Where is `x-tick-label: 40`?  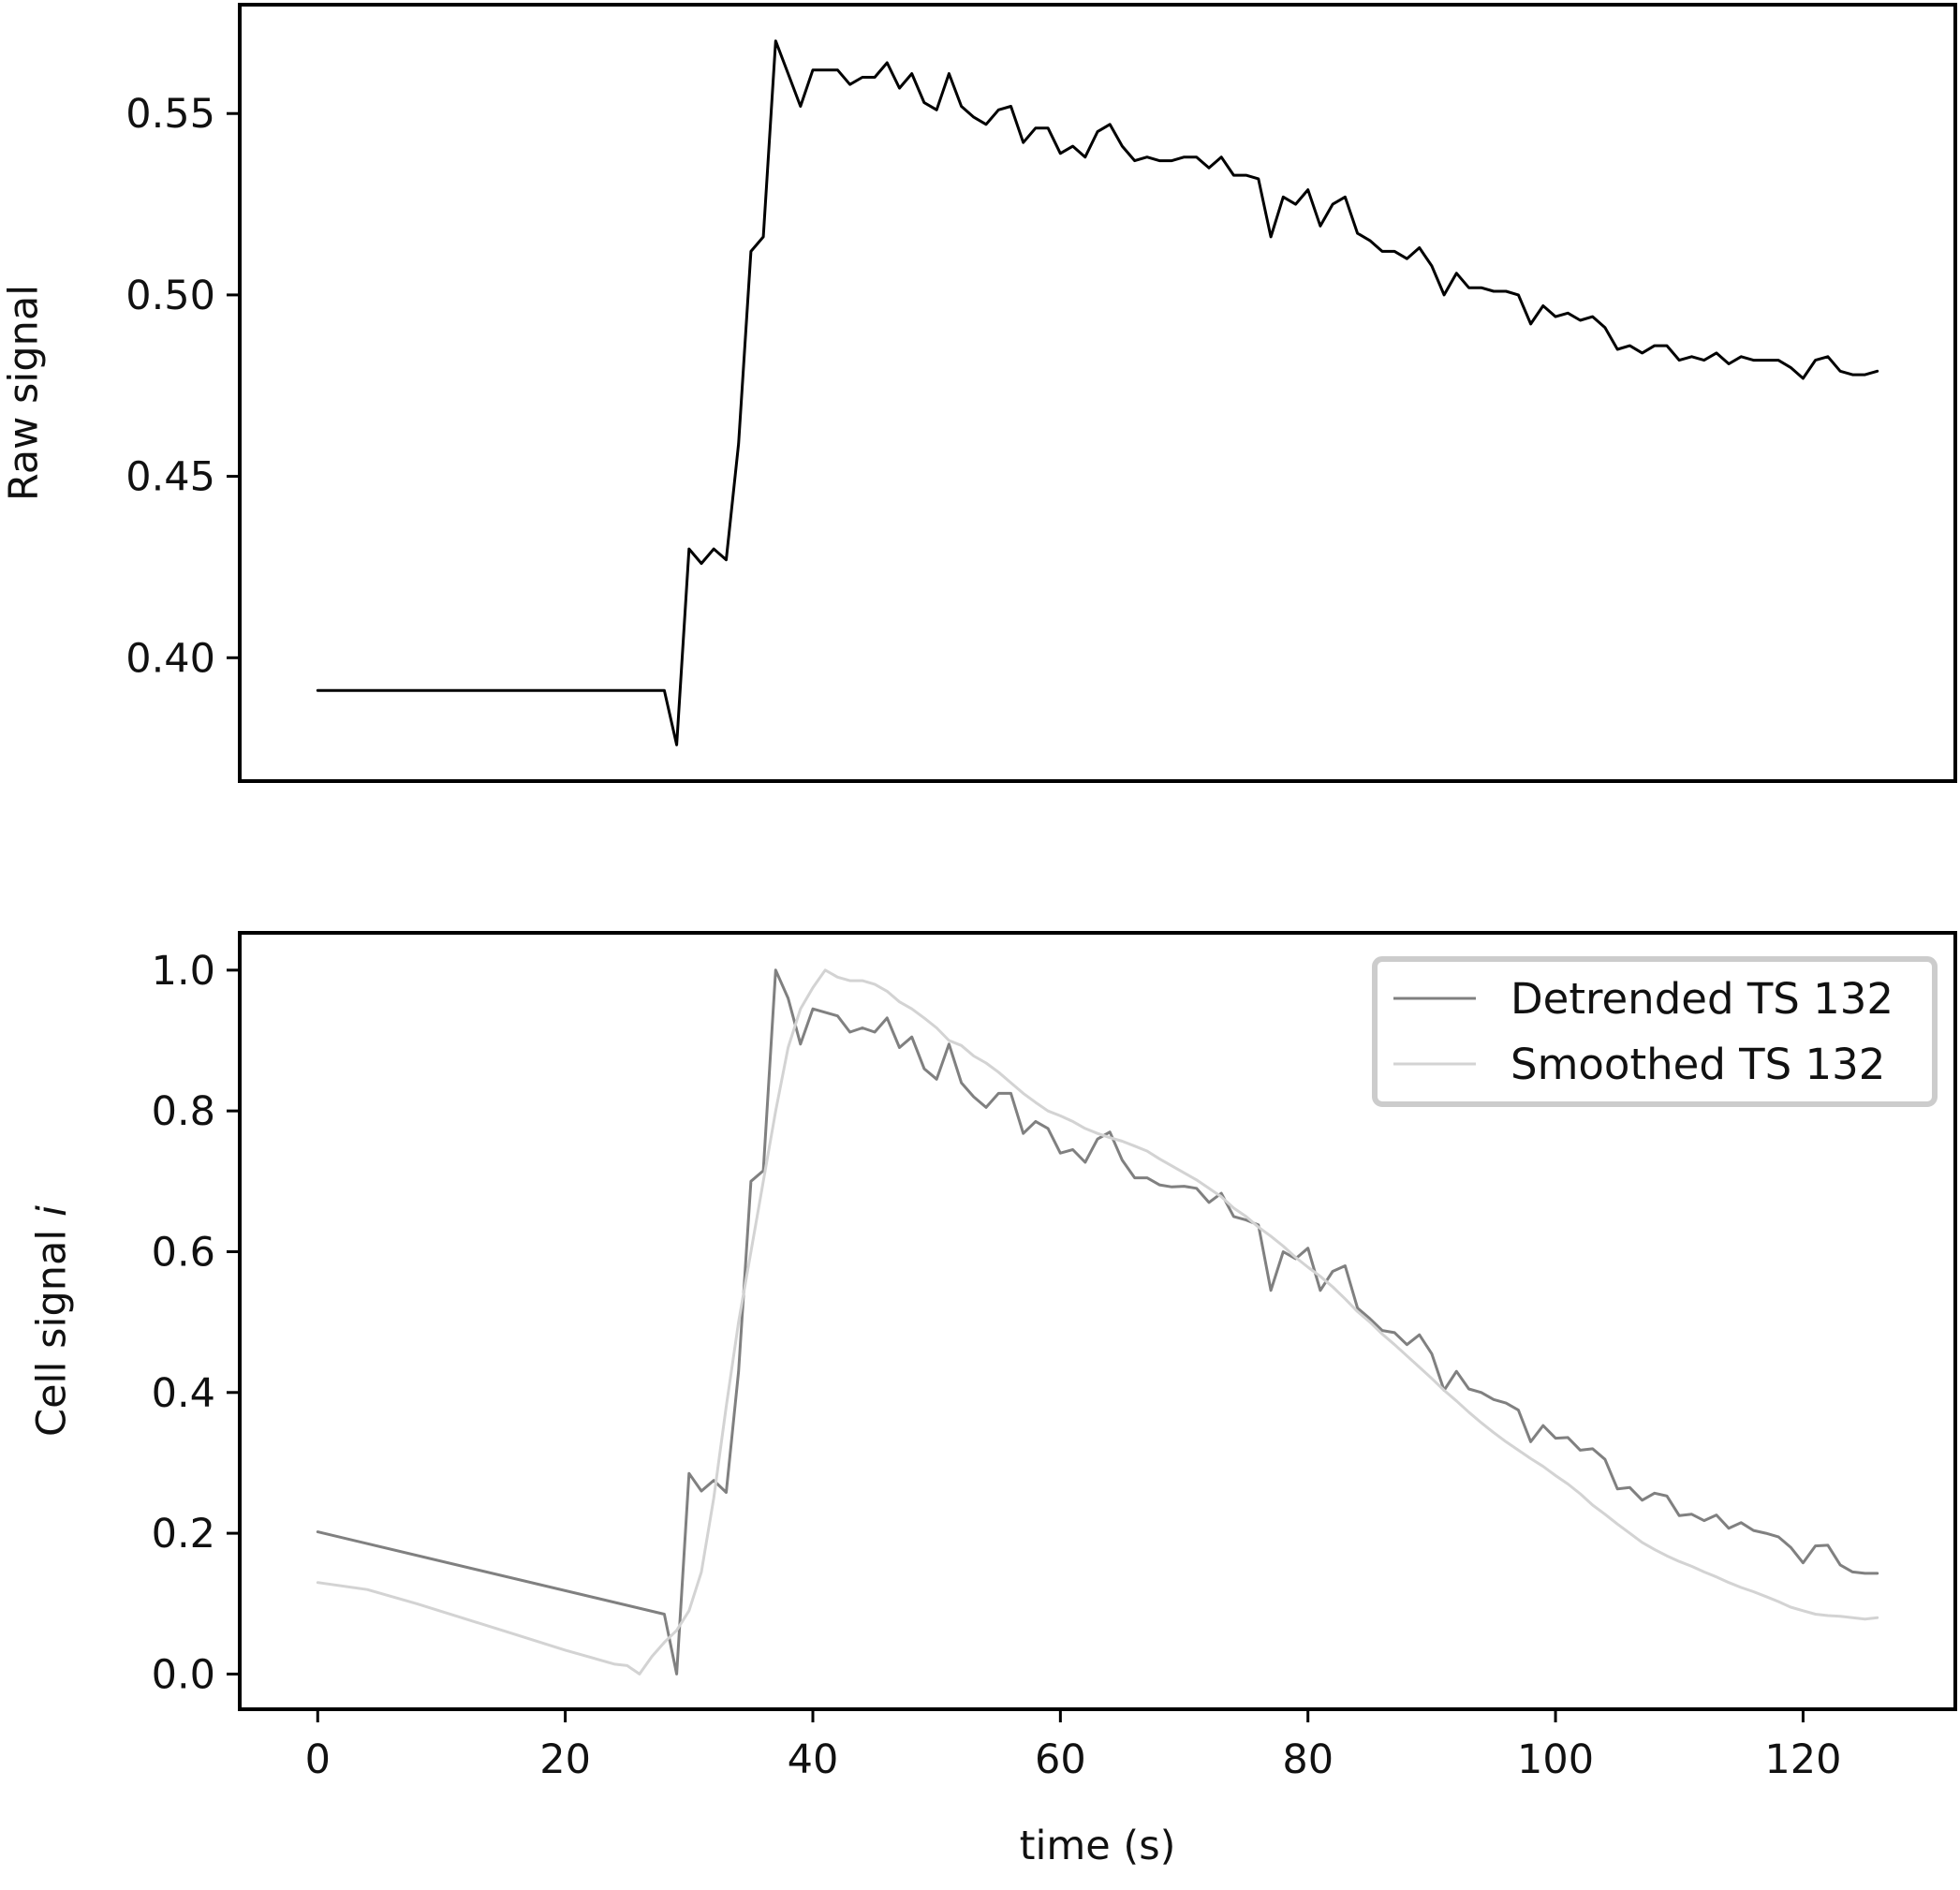
x-tick-label: 40 is located at coordinates (813, 1759).